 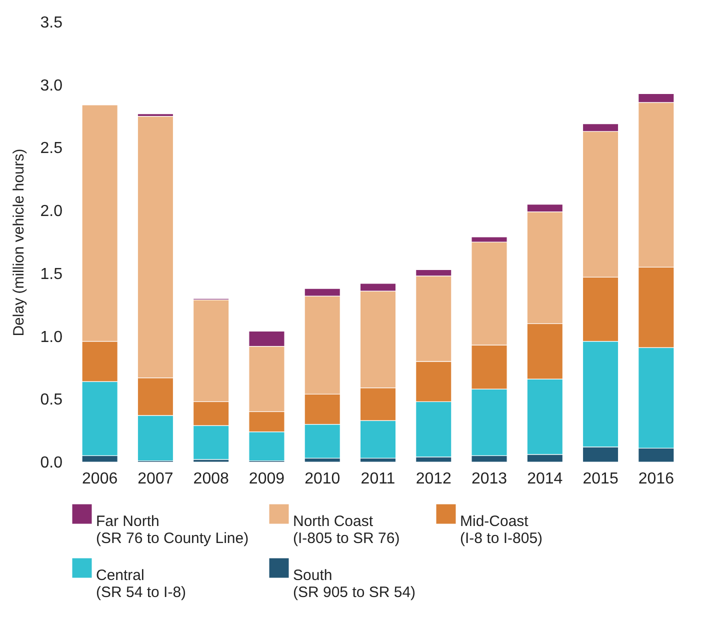 I want to click on y-tick-label: 3.5, so click(x=51, y=23).